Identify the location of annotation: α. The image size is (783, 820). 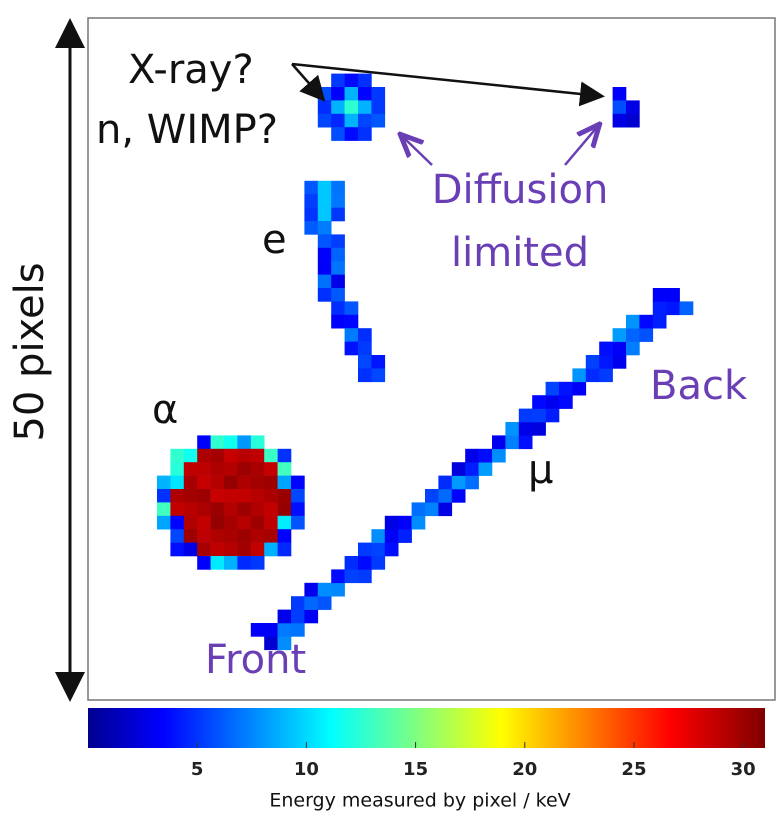
(165, 410).